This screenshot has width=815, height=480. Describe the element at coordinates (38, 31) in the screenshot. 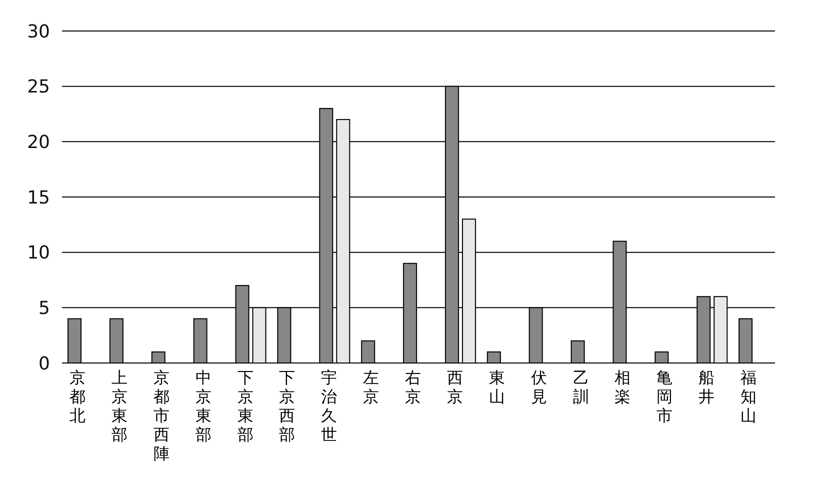

I see `y-tick-label: 30` at that location.